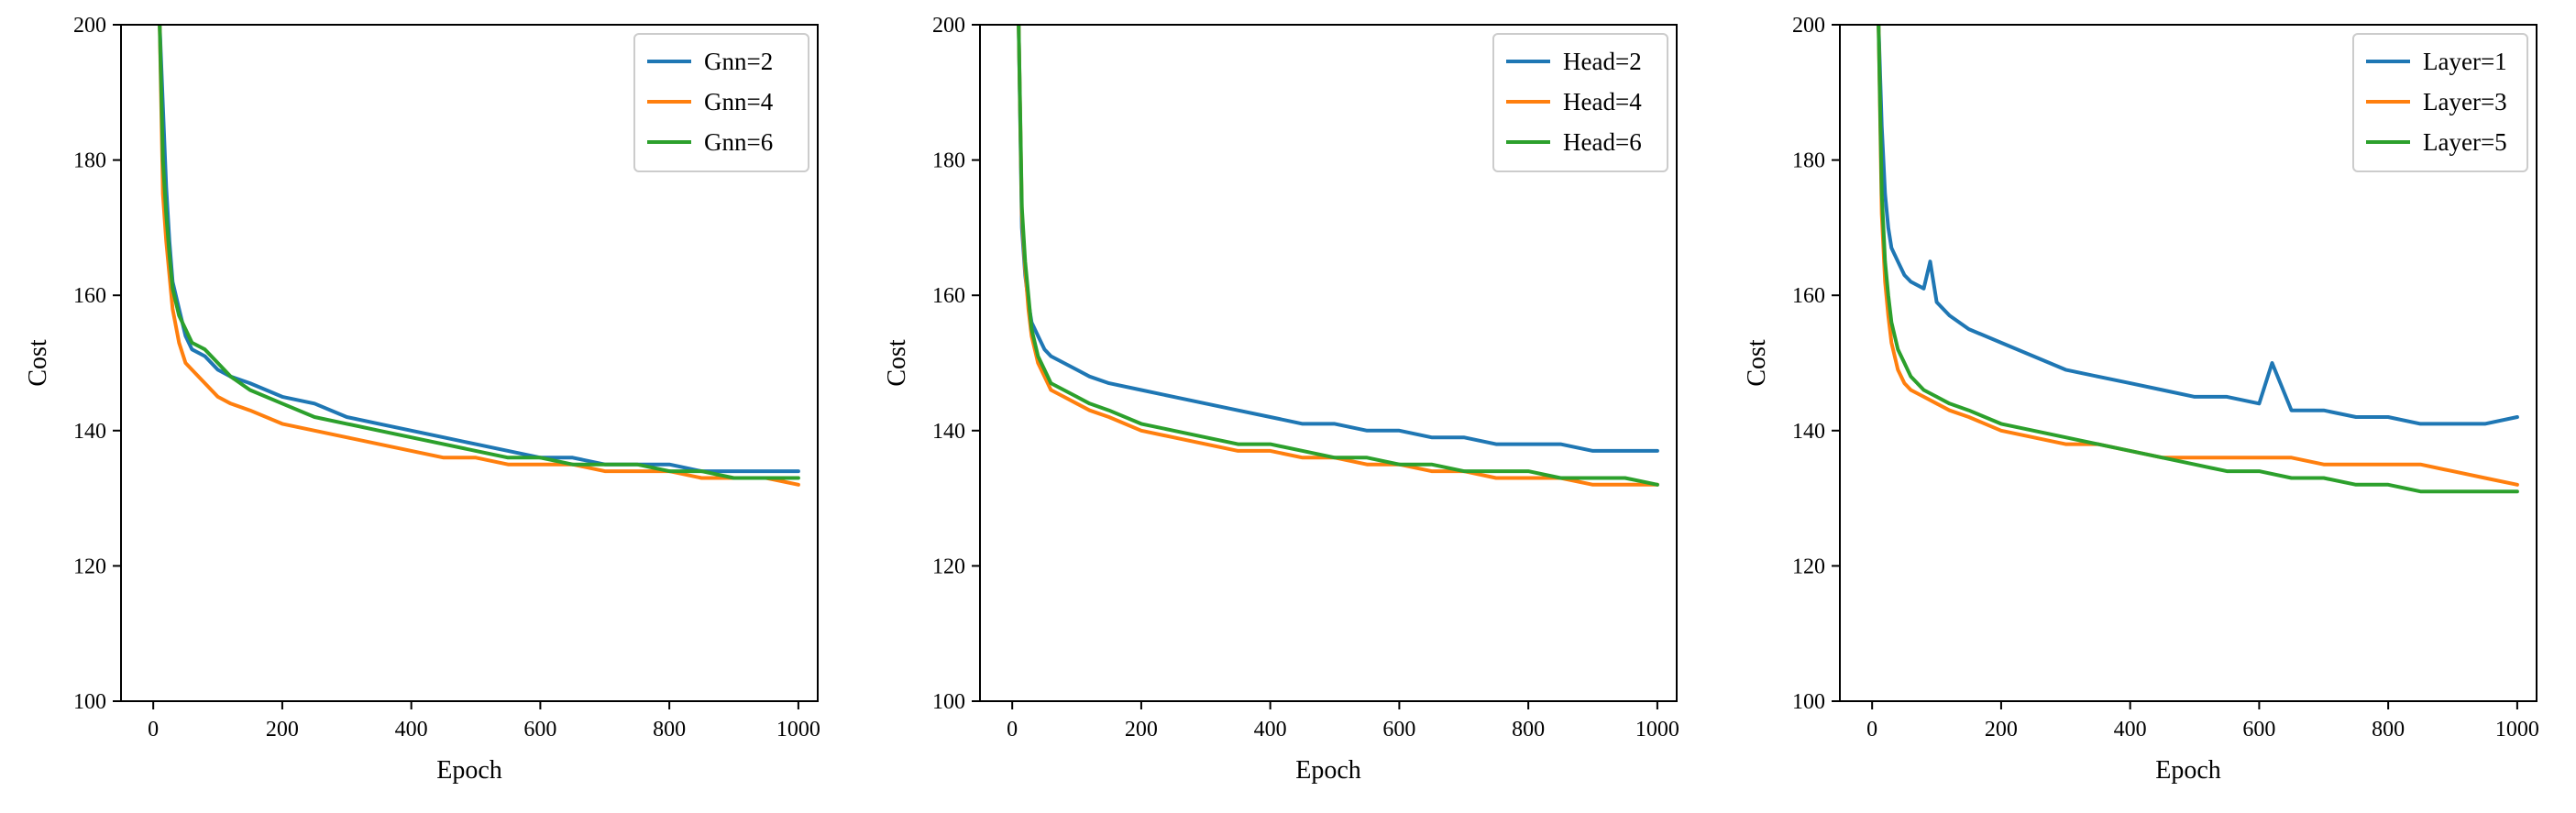  Describe the element at coordinates (738, 142) in the screenshot. I see `legend-label: Gnn=6` at that location.